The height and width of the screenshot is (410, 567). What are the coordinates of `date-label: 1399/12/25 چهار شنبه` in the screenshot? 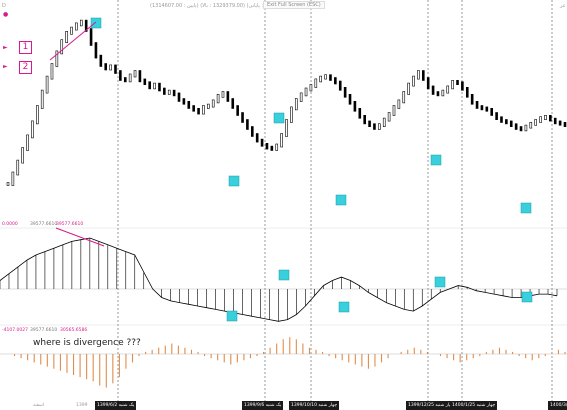 It's located at (431, 405).